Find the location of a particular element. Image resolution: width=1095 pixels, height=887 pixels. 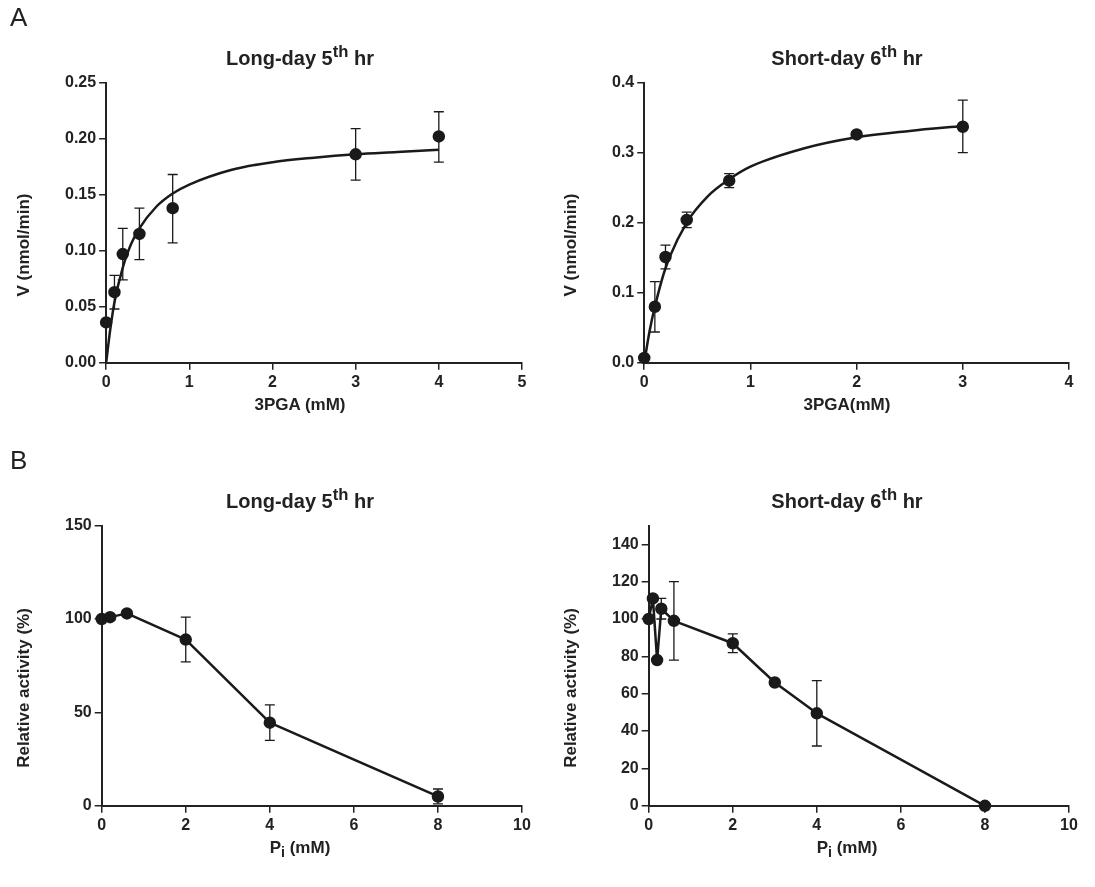

x-tick-label: 5 is located at coordinates (522, 381).